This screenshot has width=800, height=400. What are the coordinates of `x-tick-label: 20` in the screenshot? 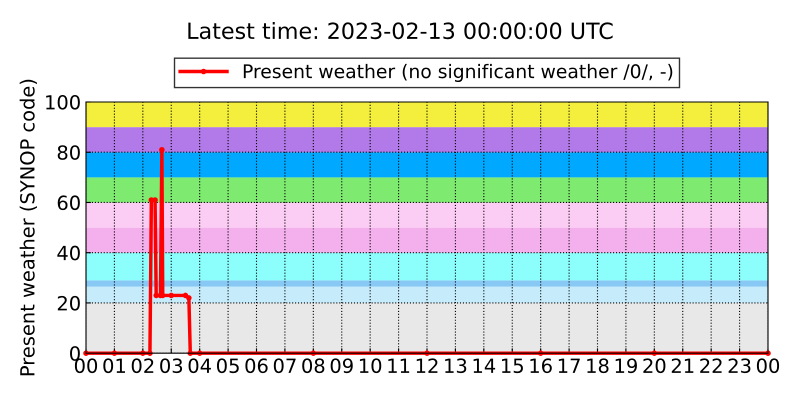 It's located at (654, 366).